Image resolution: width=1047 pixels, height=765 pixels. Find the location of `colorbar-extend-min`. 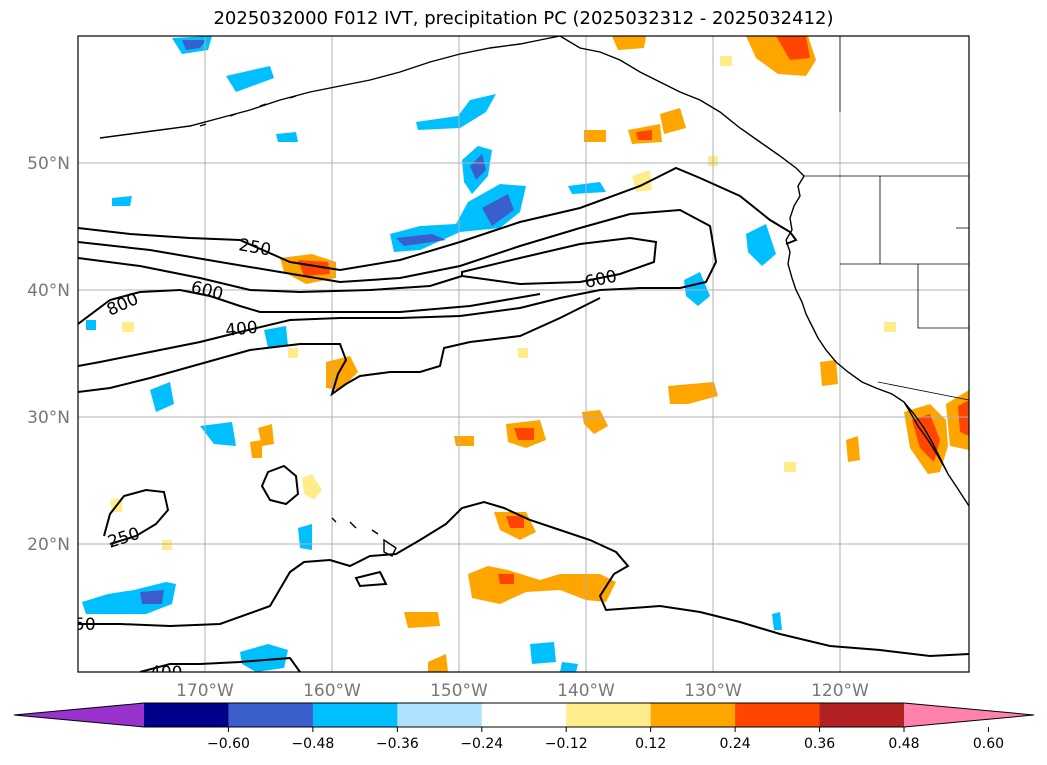

colorbar-extend-min is located at coordinates (79, 715).